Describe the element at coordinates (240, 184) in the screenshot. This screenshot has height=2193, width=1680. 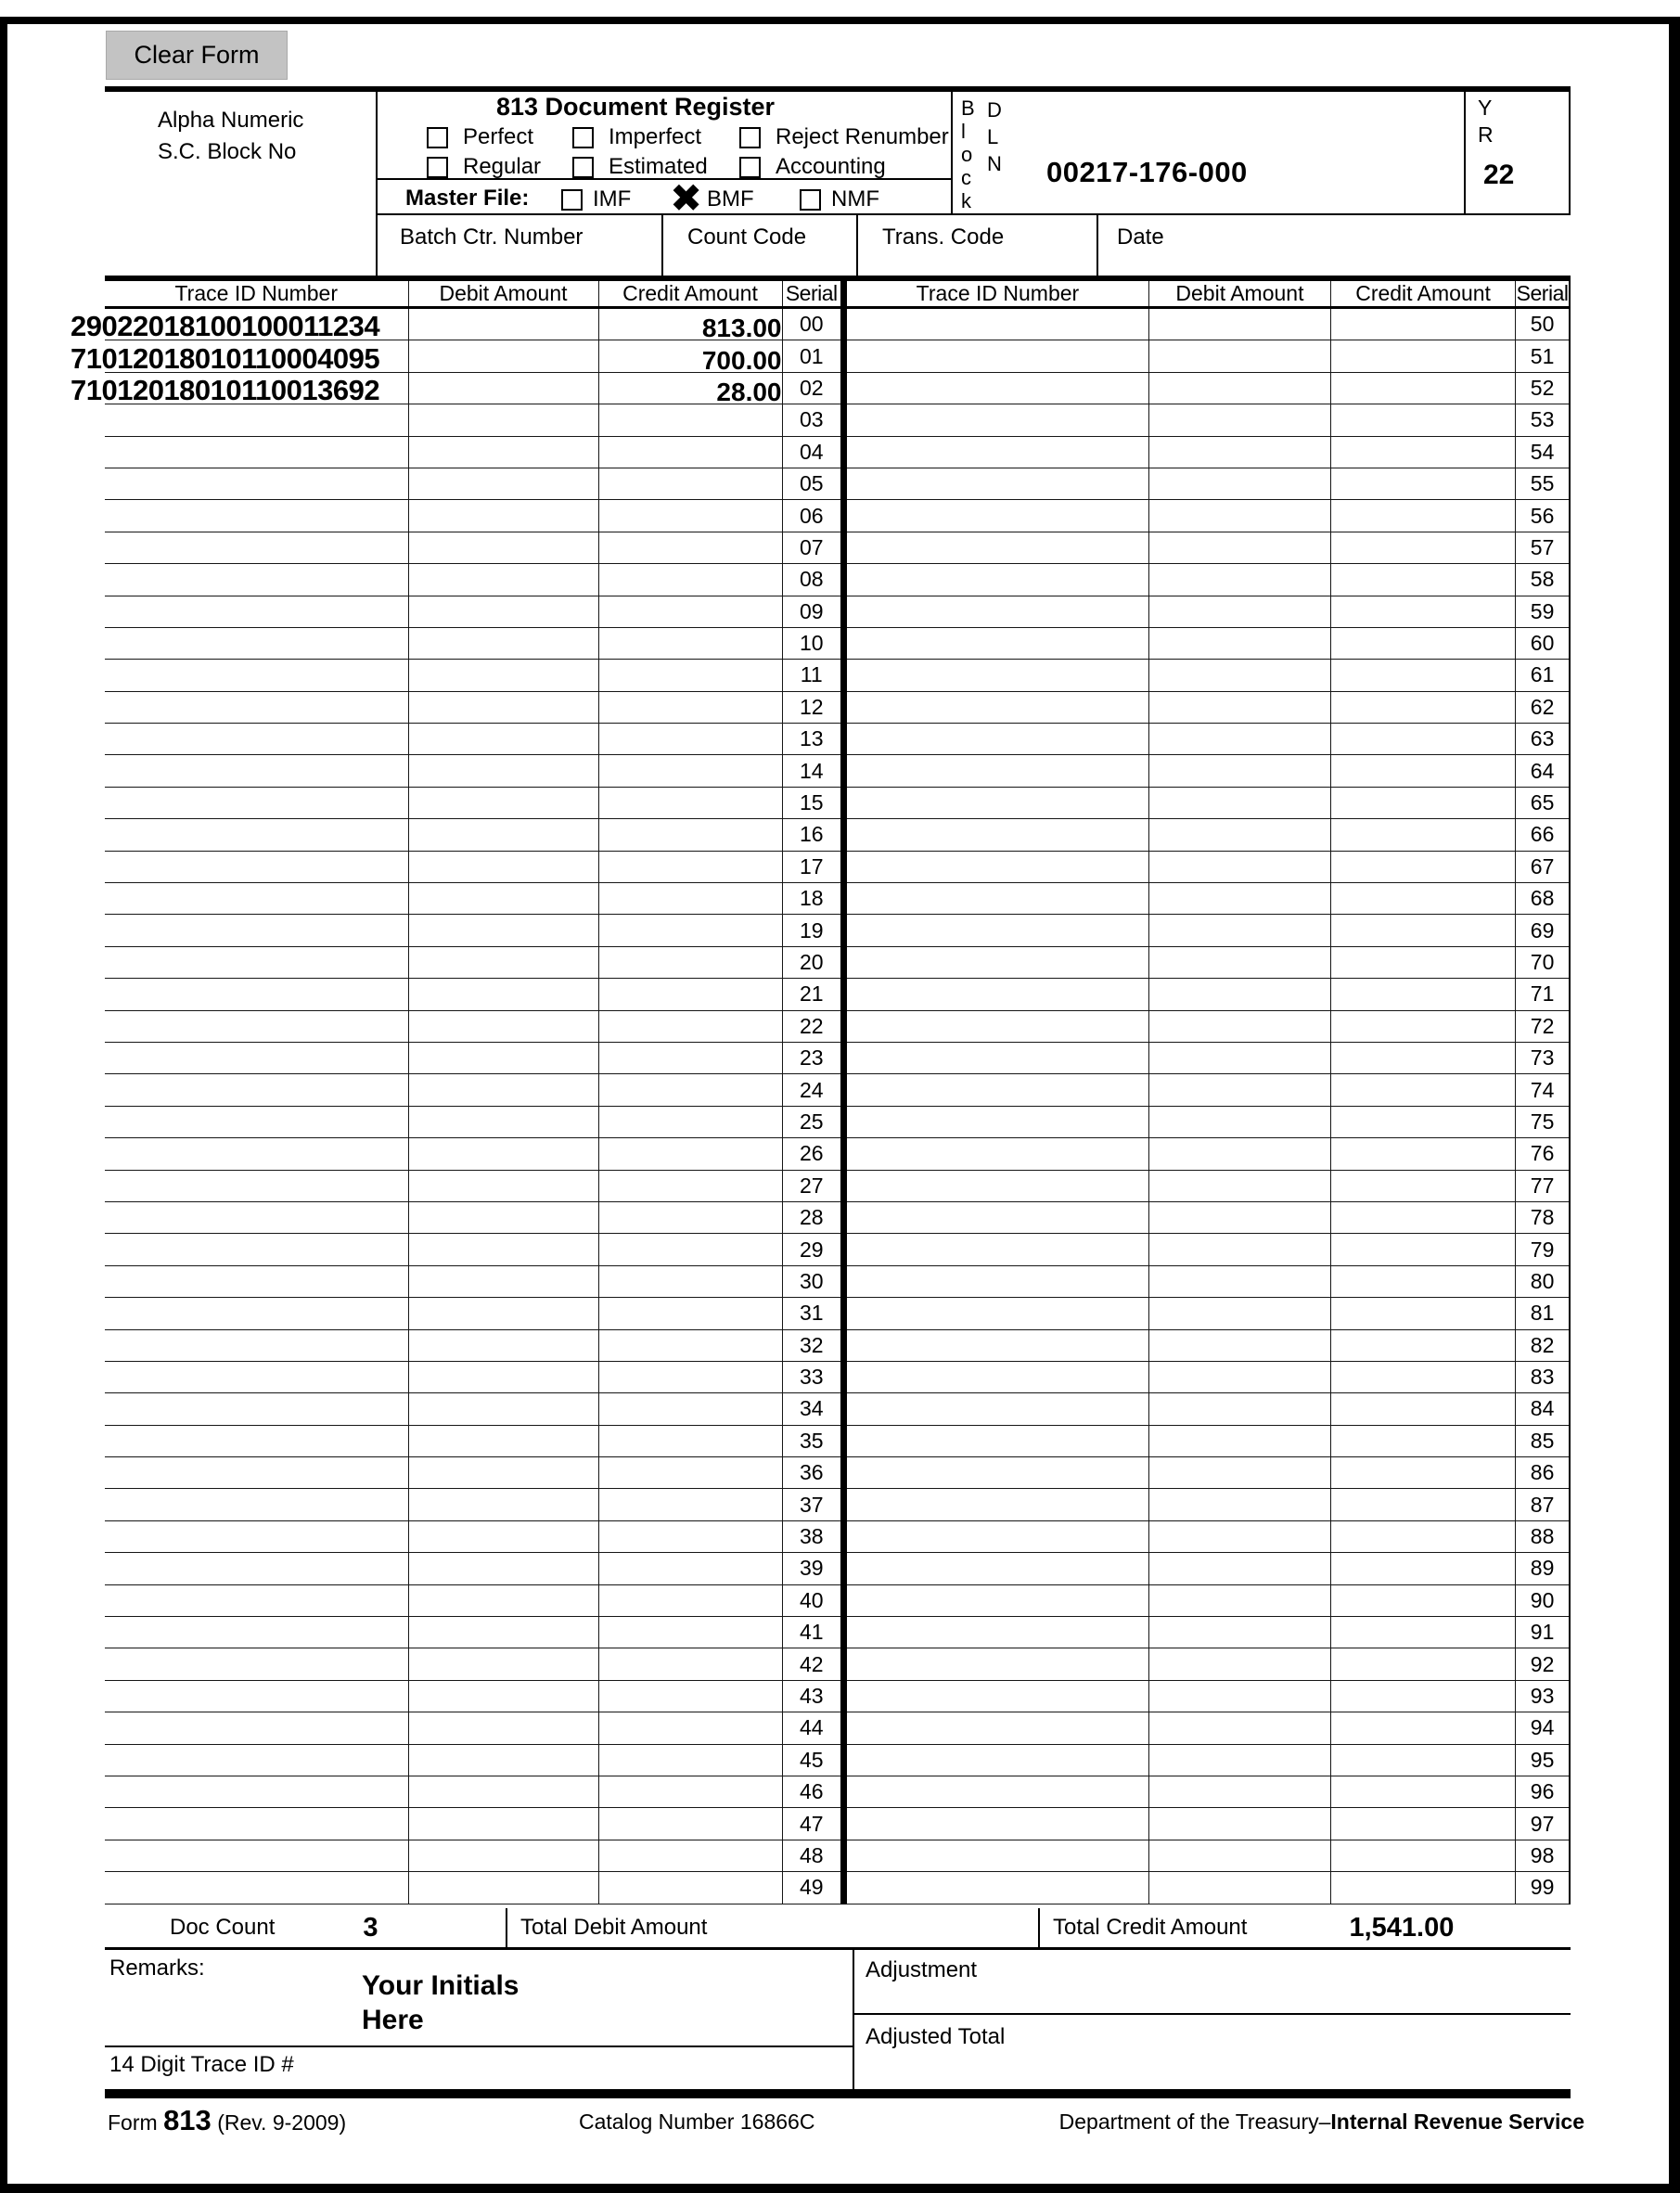
I see `alpha-numeric-field: Alpha Numeric S.C. Block No` at that location.